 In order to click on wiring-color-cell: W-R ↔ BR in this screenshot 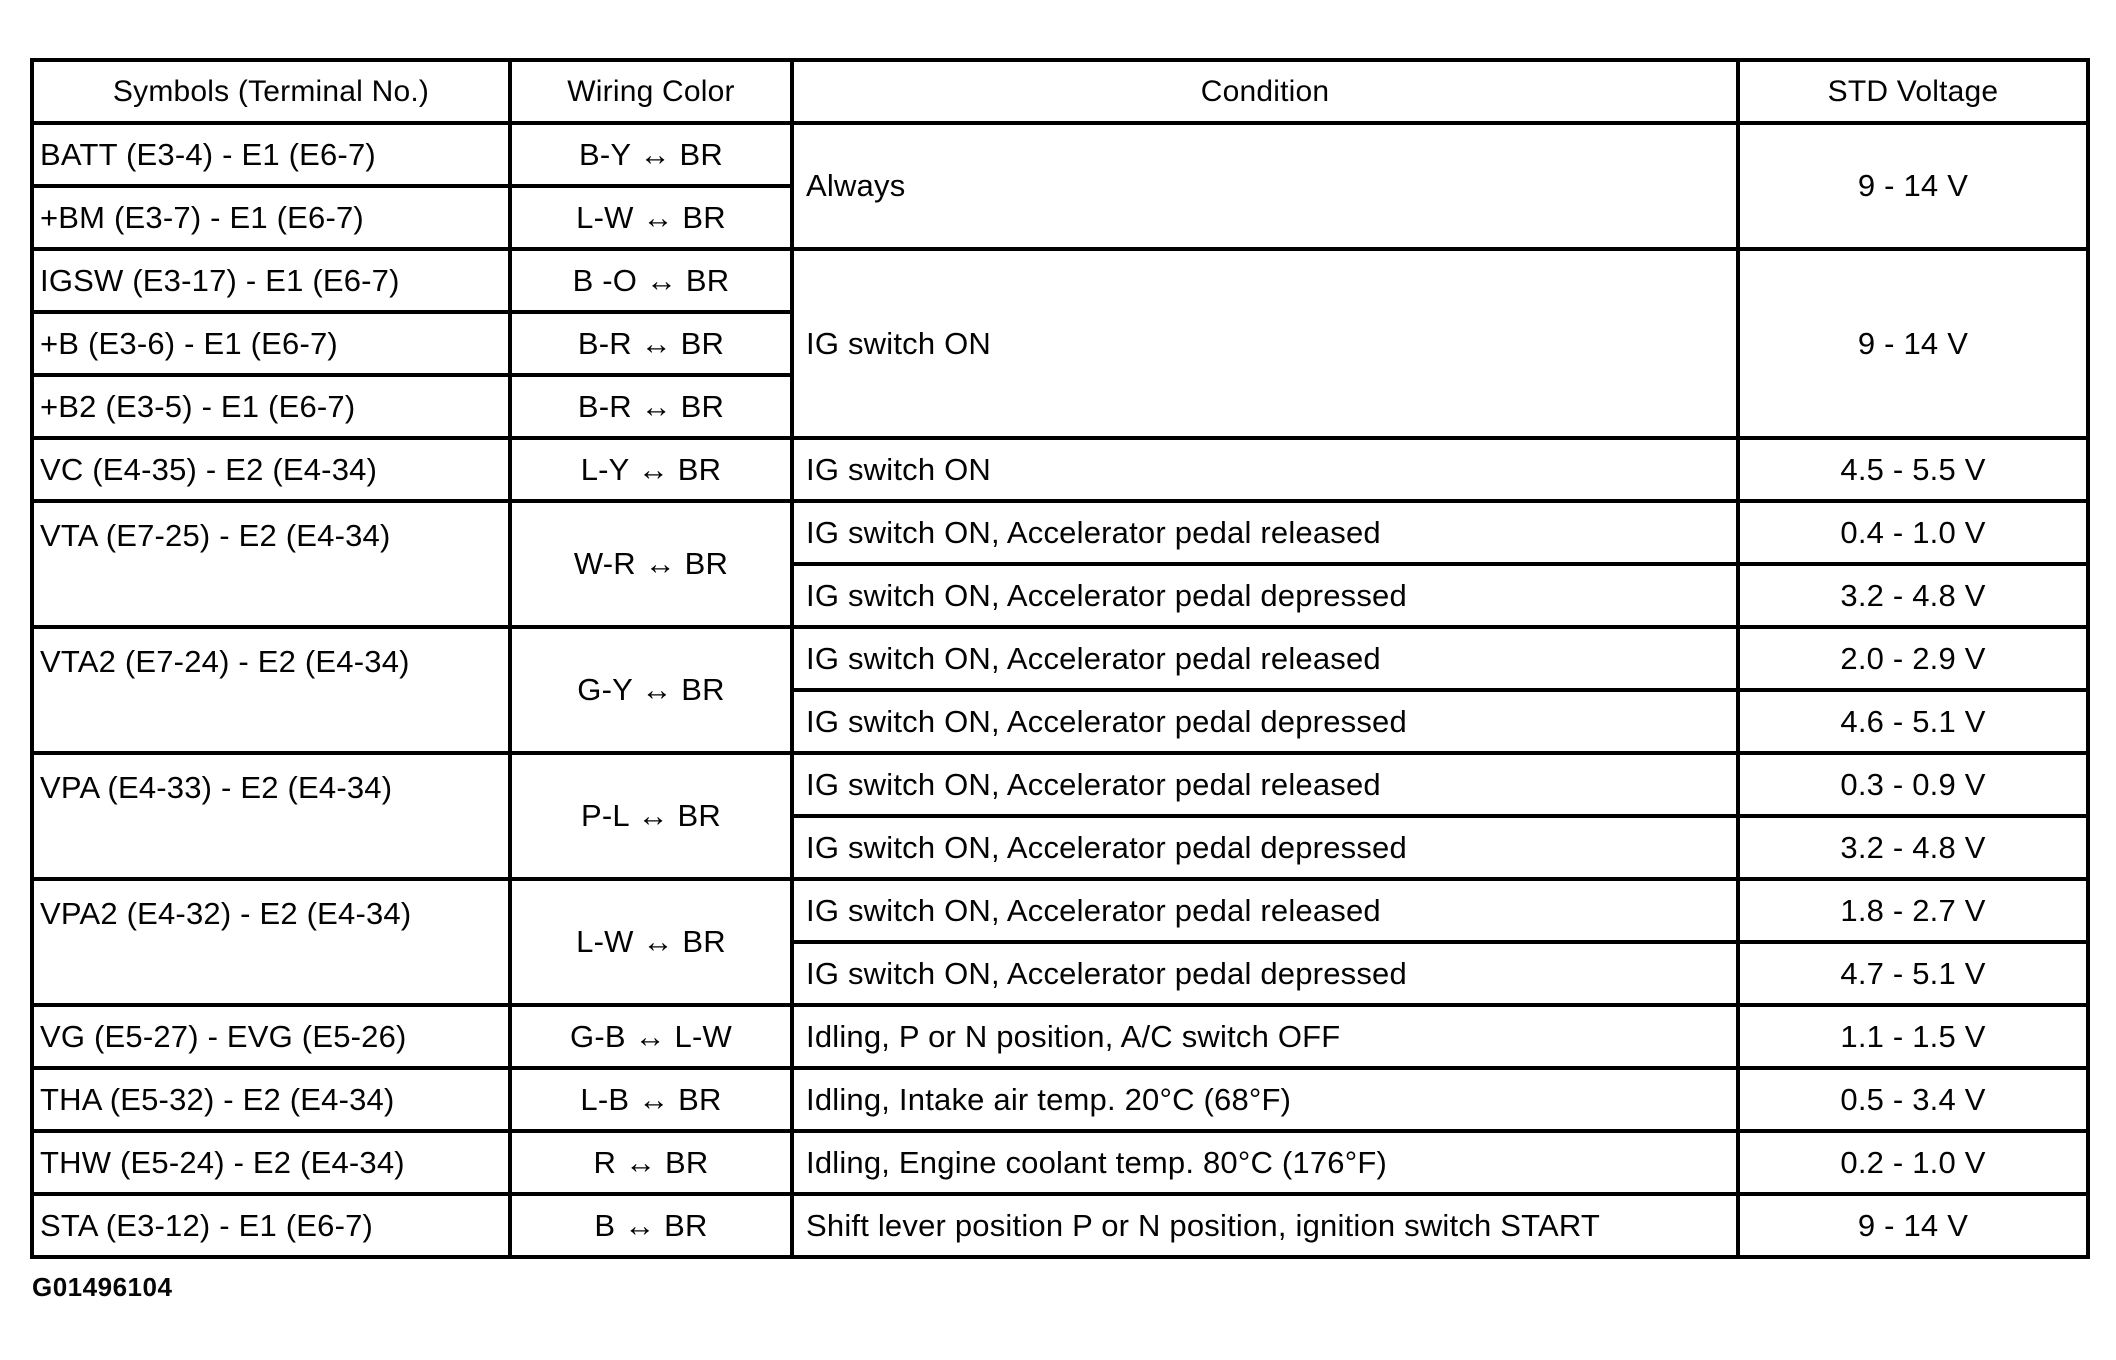, I will do `click(651, 564)`.